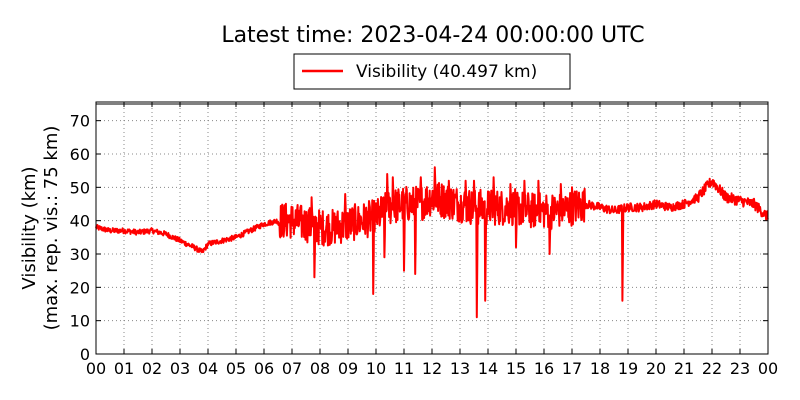  What do you see at coordinates (376, 368) in the screenshot?
I see `x-tick-label: 10` at bounding box center [376, 368].